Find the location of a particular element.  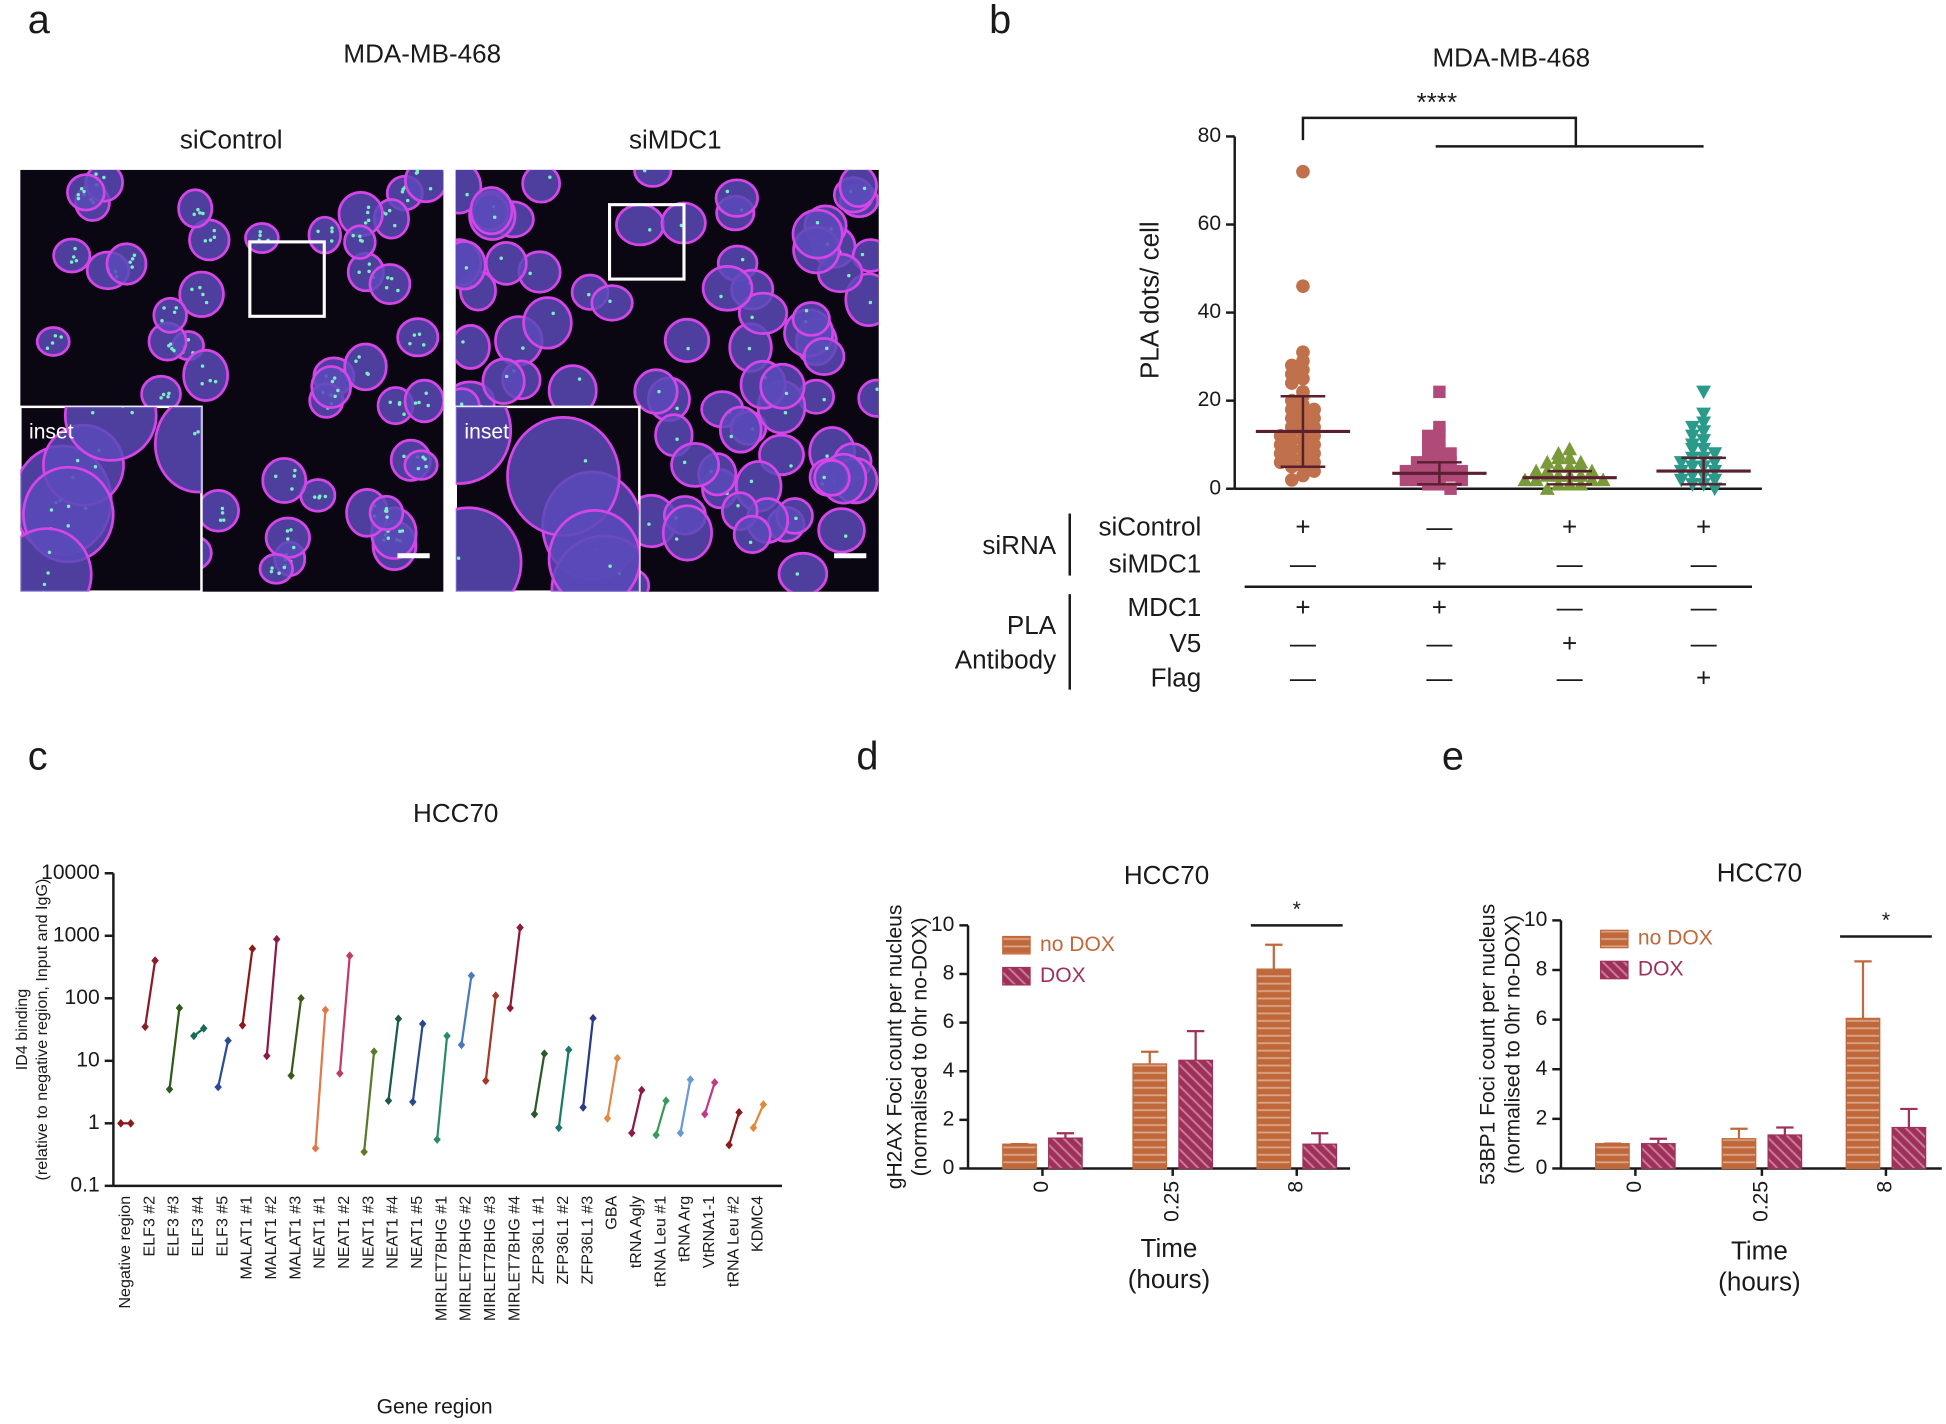

y-axis-label: PLA dots/ cell is located at coordinates (1149, 300).